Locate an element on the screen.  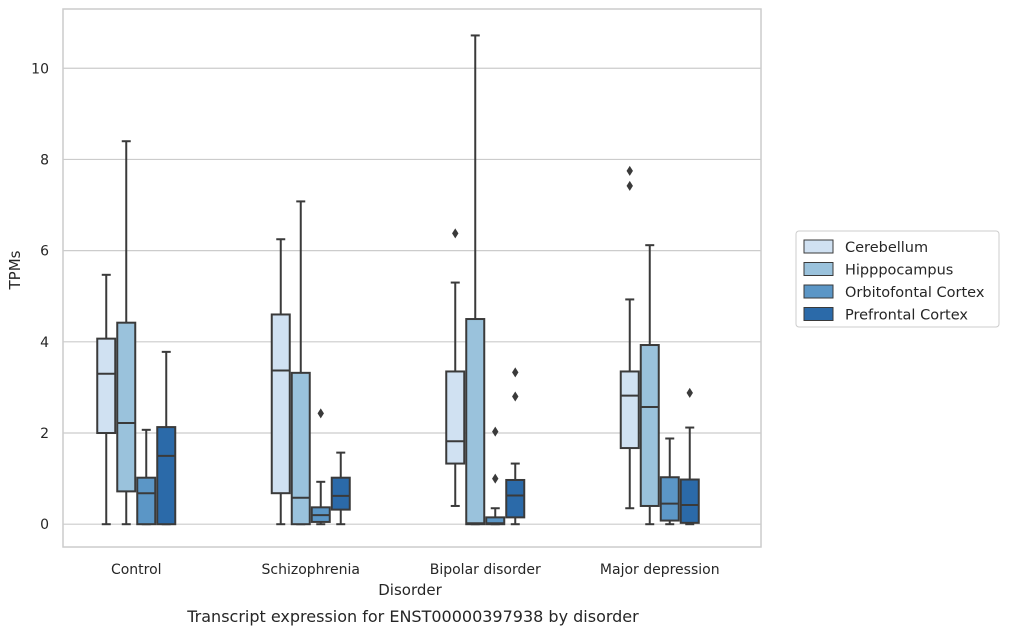
legend-item: Prefrontal Cortex is located at coordinates (885, 315).